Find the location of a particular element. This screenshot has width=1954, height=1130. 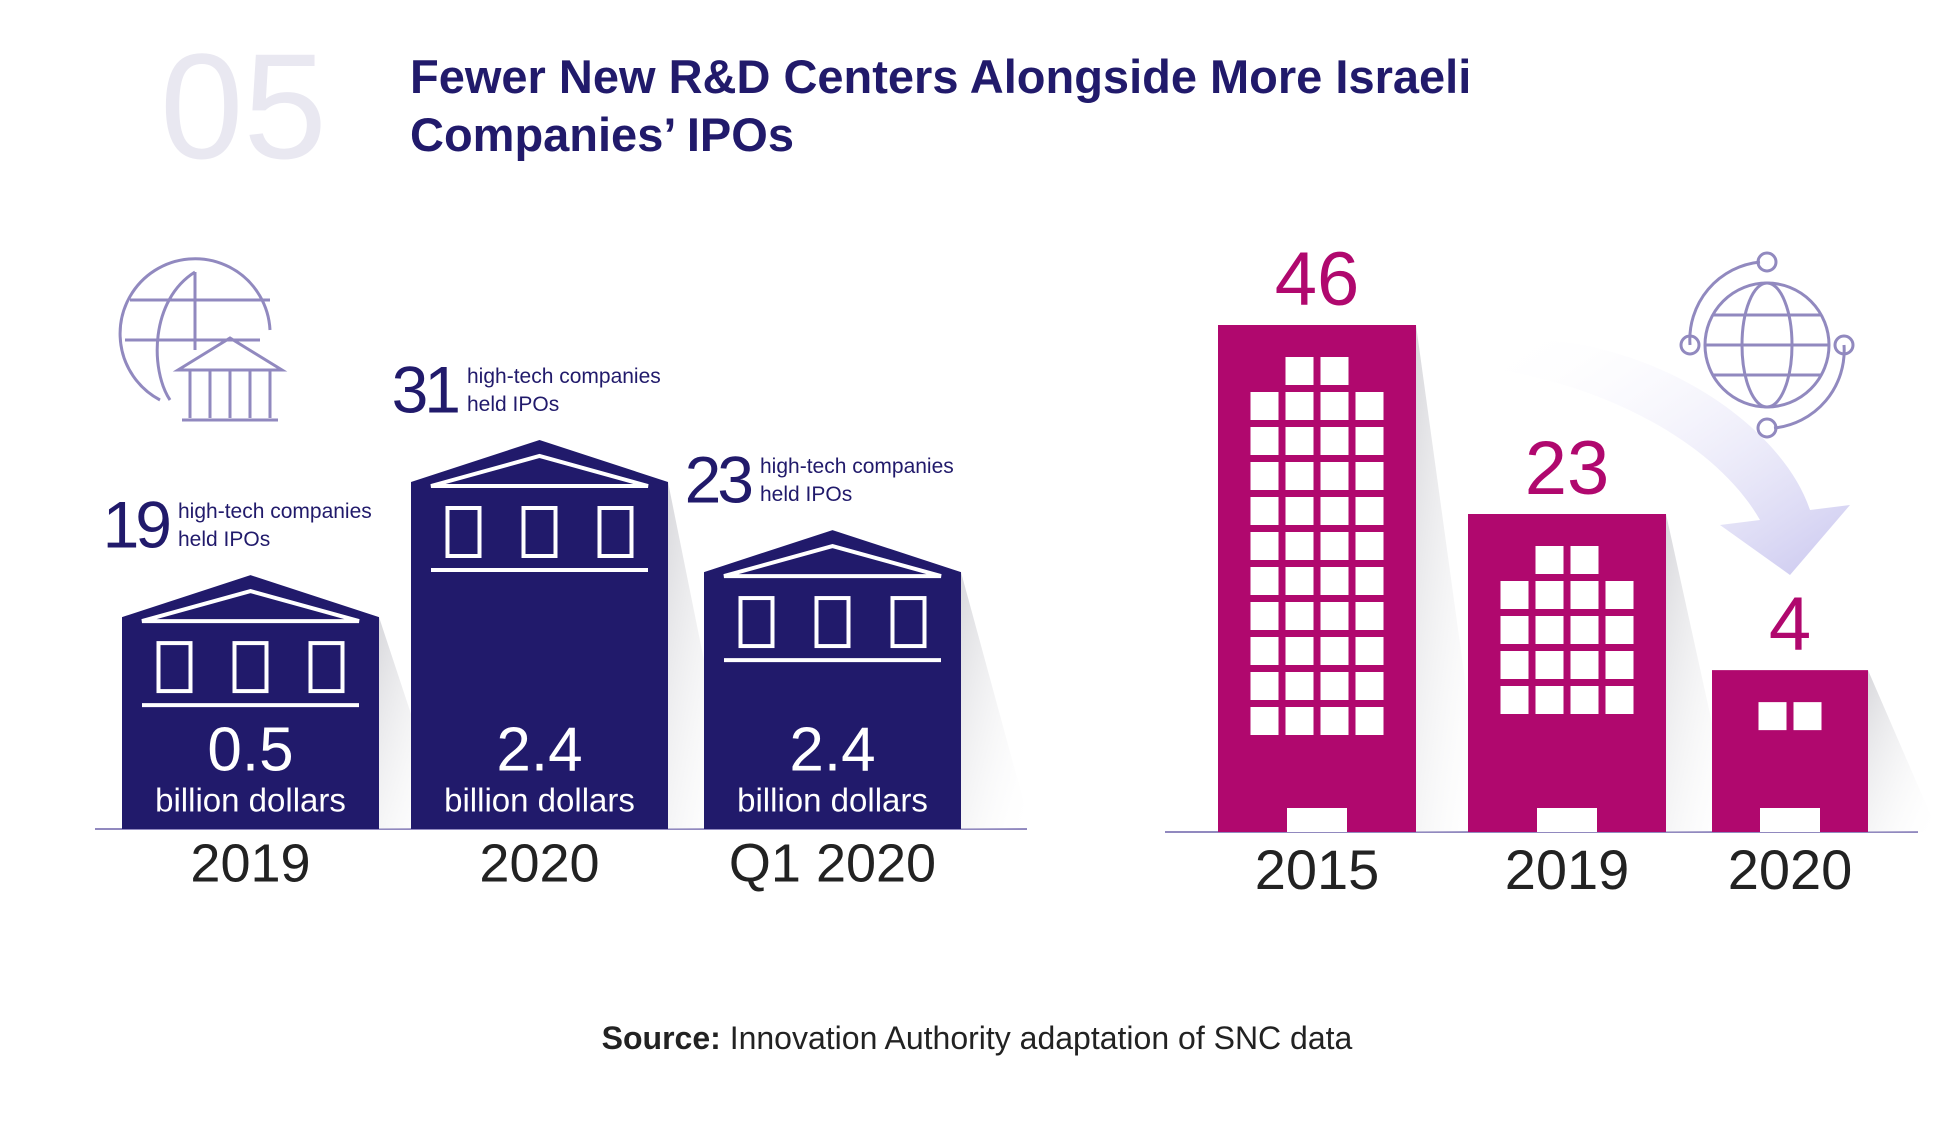

value-label: 46 is located at coordinates (1317, 279).